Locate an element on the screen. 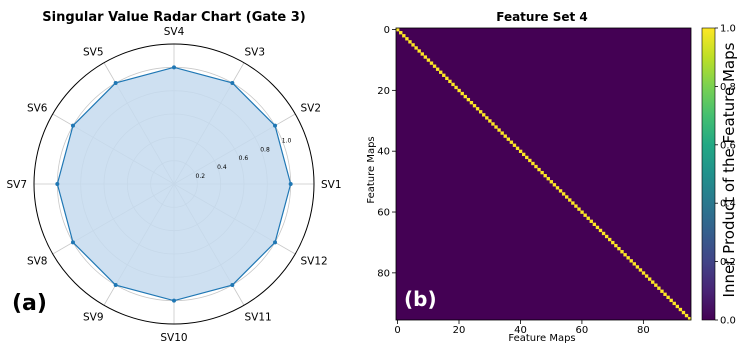 The image size is (752, 343). radar-label-sv2: SV2 is located at coordinates (311, 109).